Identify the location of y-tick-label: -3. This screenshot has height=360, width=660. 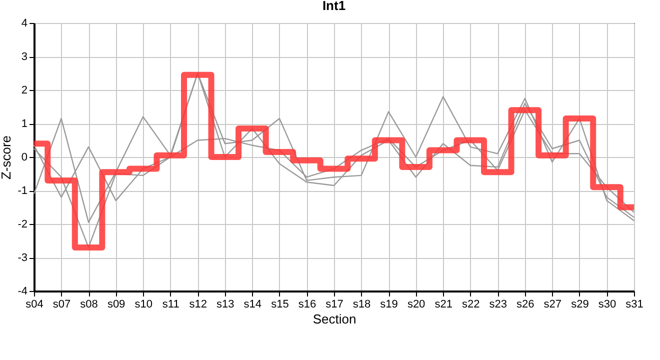
(23, 258).